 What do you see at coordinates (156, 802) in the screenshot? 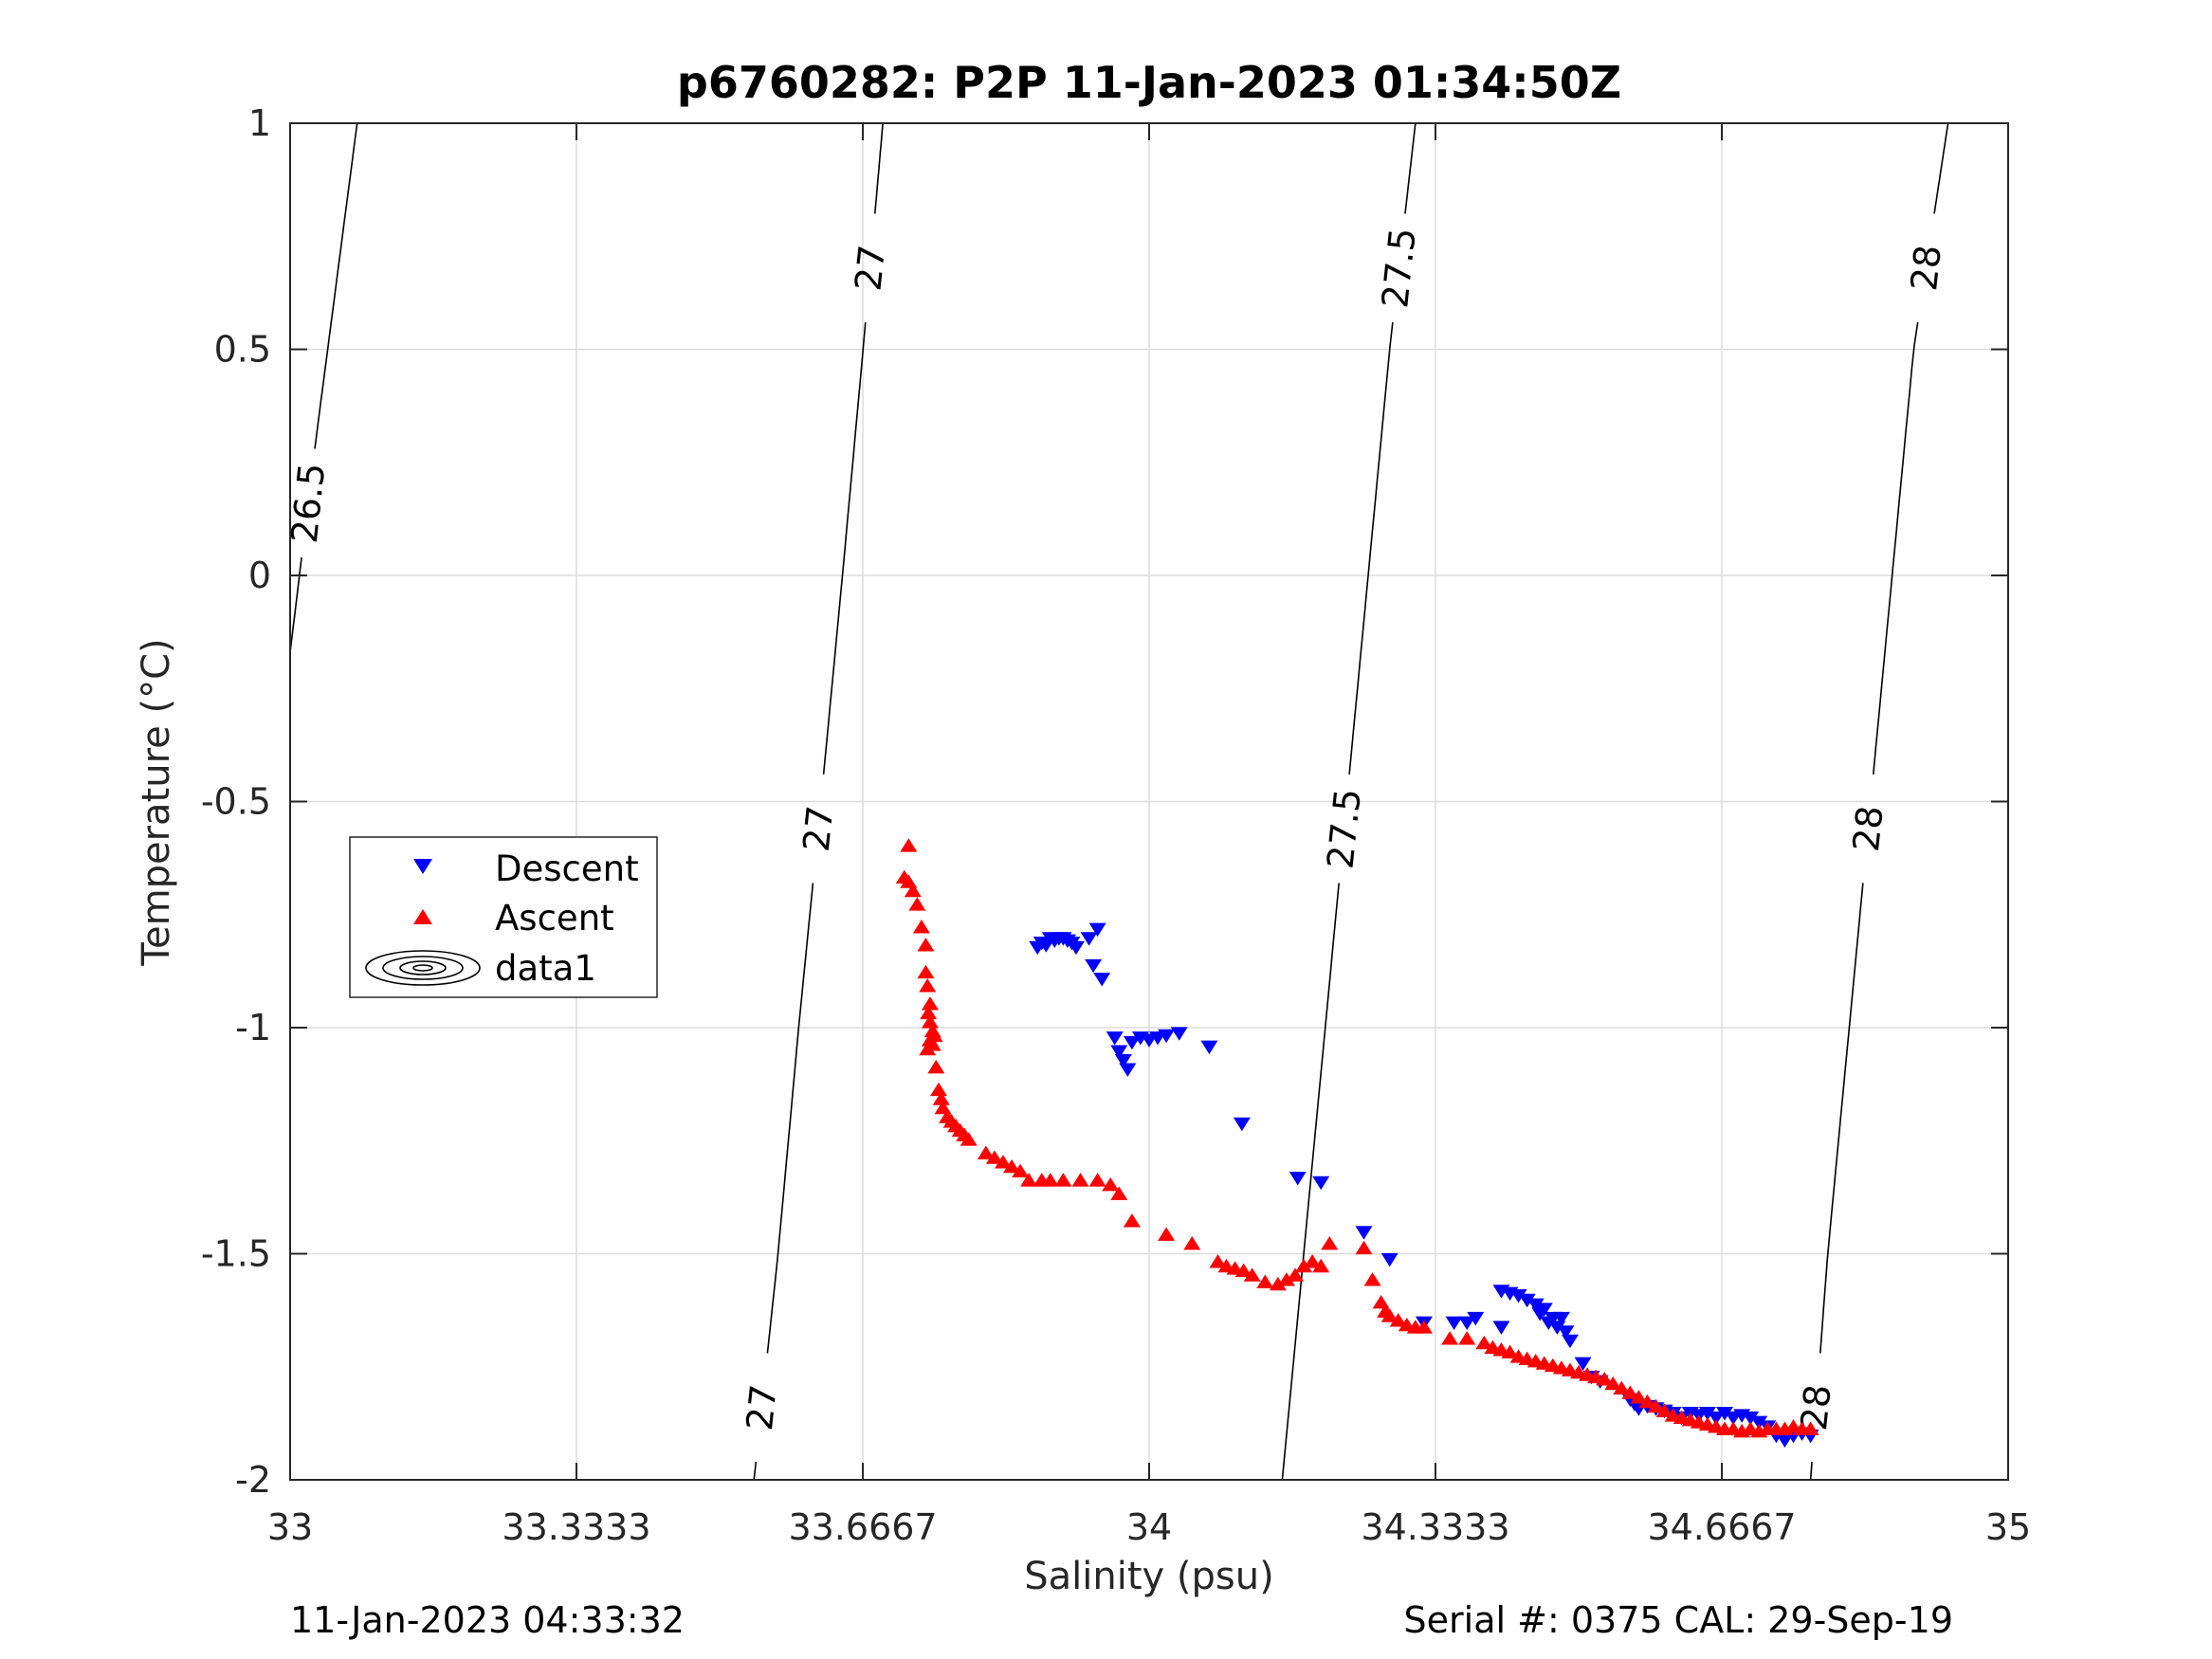
I see `y-axis-label: Temperature (°C)` at bounding box center [156, 802].